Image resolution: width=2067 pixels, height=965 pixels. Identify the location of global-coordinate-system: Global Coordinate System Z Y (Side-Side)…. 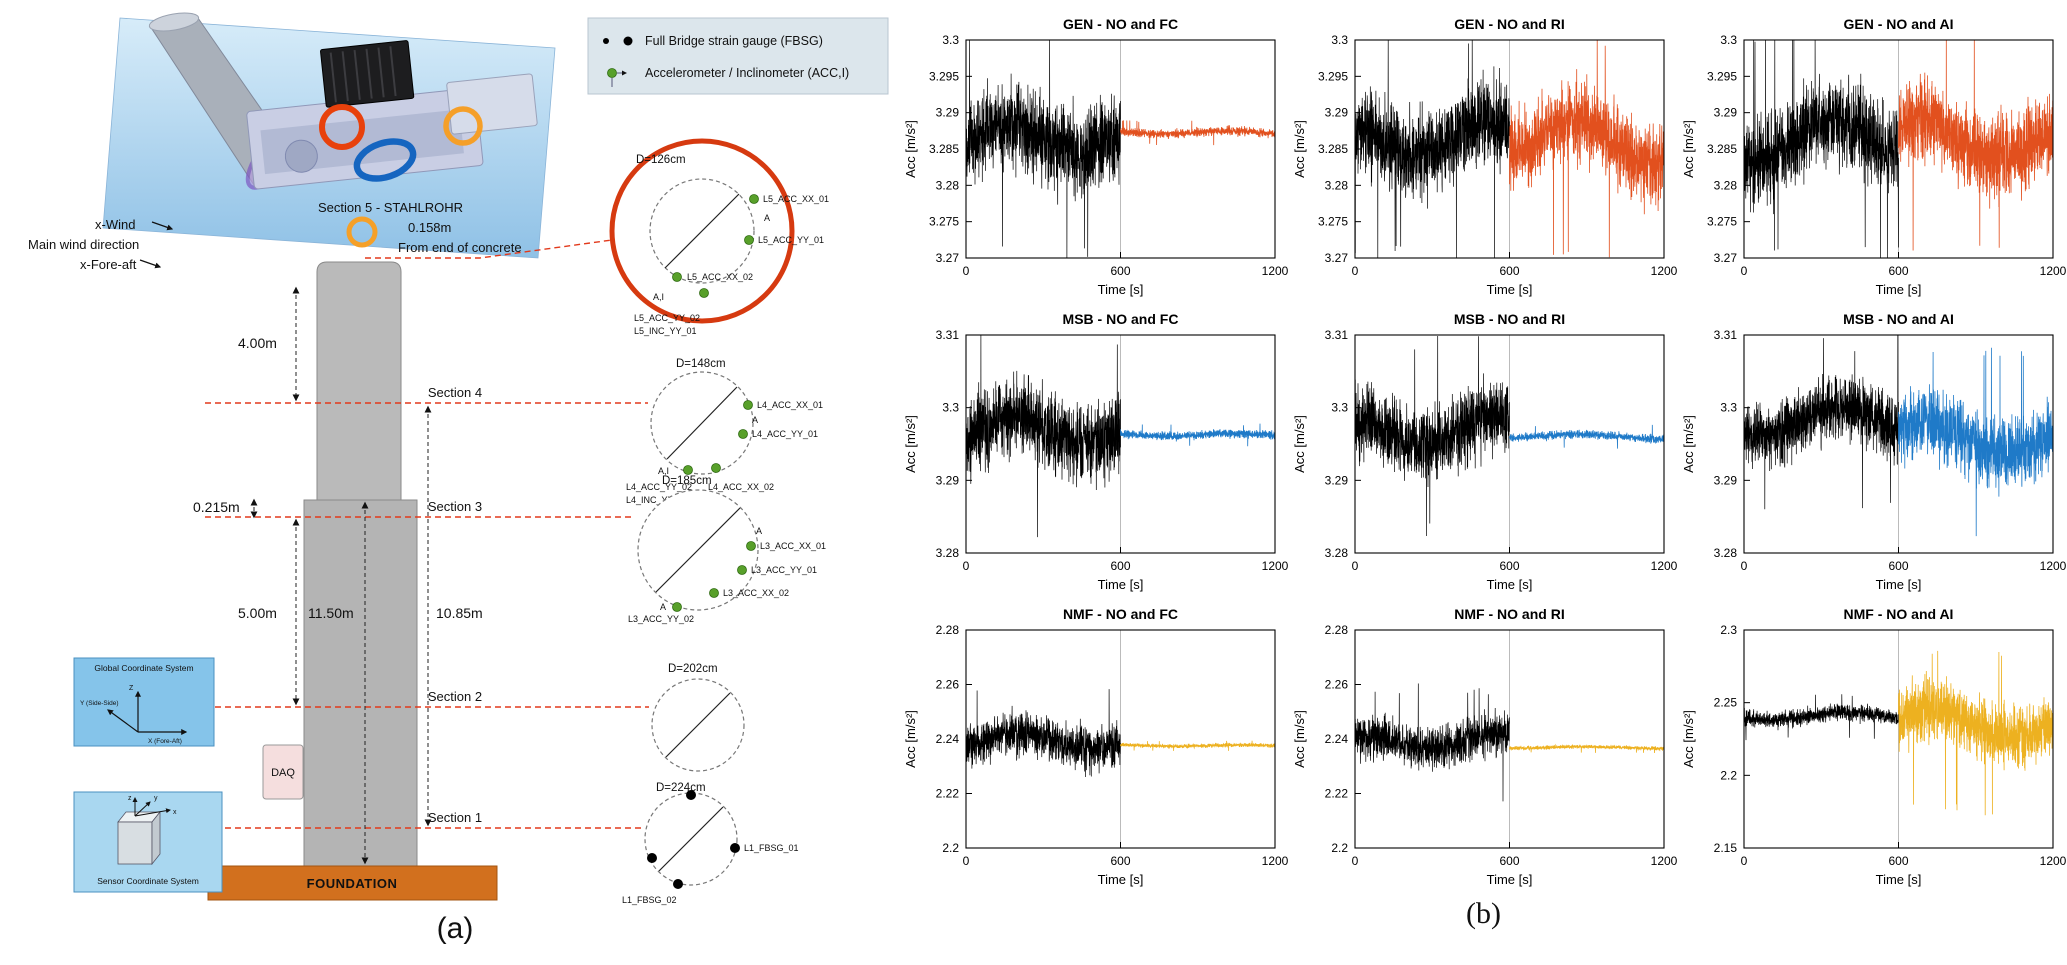
(144, 702).